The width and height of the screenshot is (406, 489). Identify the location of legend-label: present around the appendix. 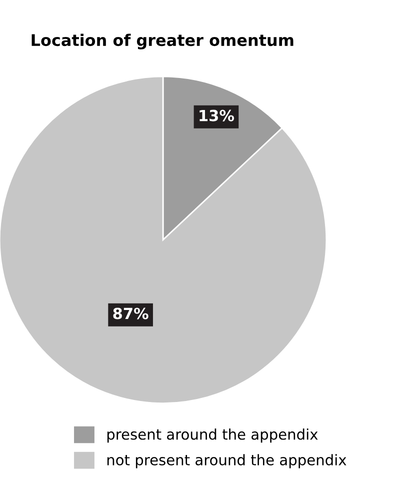
(212, 435).